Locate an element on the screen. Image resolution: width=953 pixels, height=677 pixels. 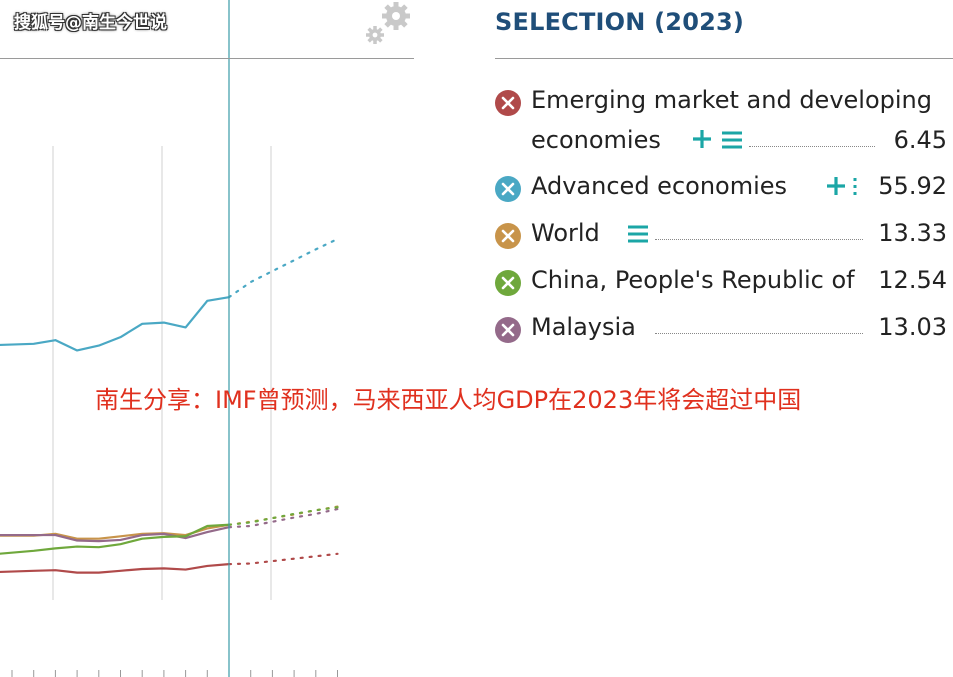
legend-label: World is located at coordinates (565, 233).